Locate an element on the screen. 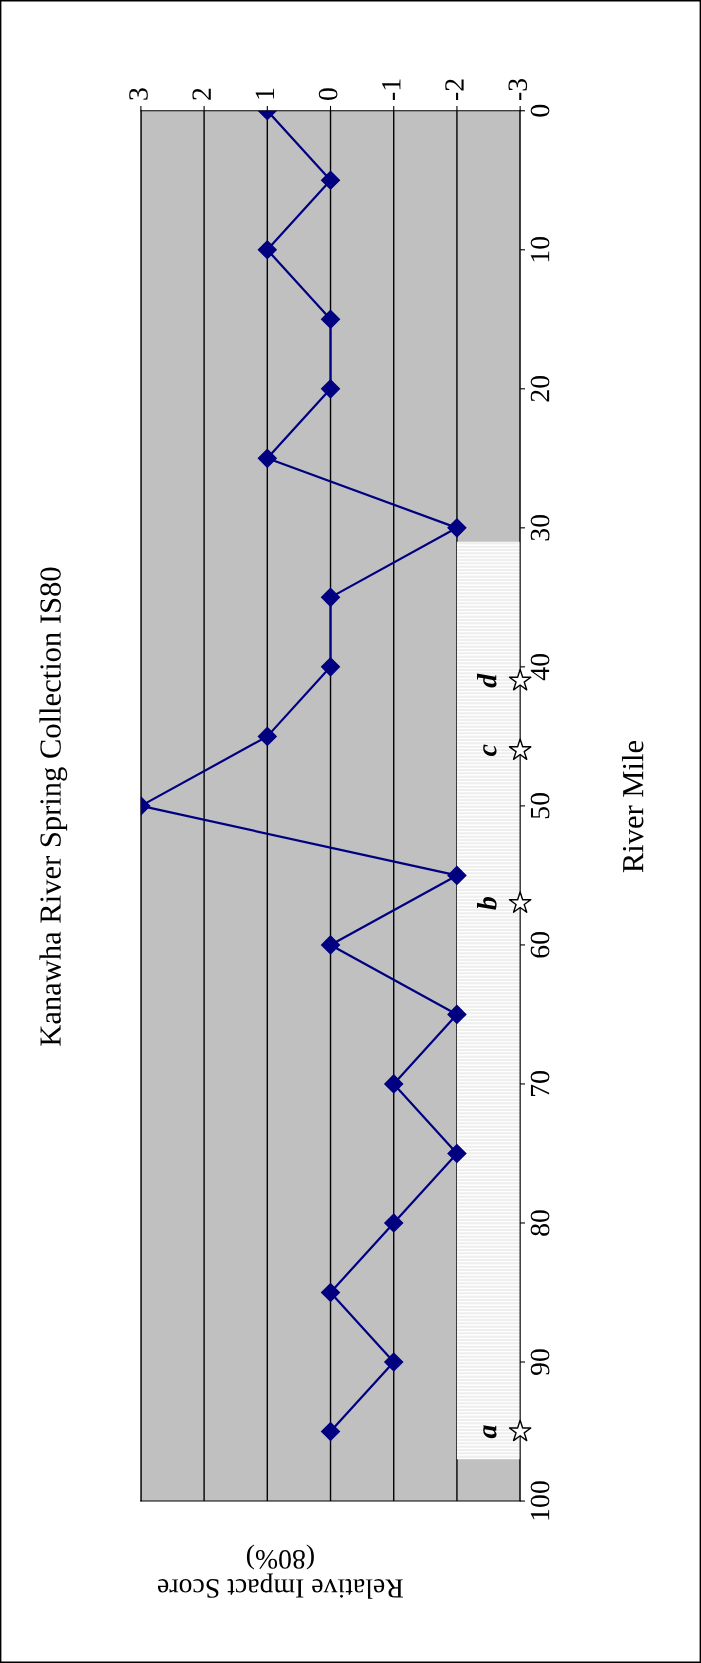 This screenshot has width=701, height=1663. y-tick-label: 90 is located at coordinates (540, 1362).